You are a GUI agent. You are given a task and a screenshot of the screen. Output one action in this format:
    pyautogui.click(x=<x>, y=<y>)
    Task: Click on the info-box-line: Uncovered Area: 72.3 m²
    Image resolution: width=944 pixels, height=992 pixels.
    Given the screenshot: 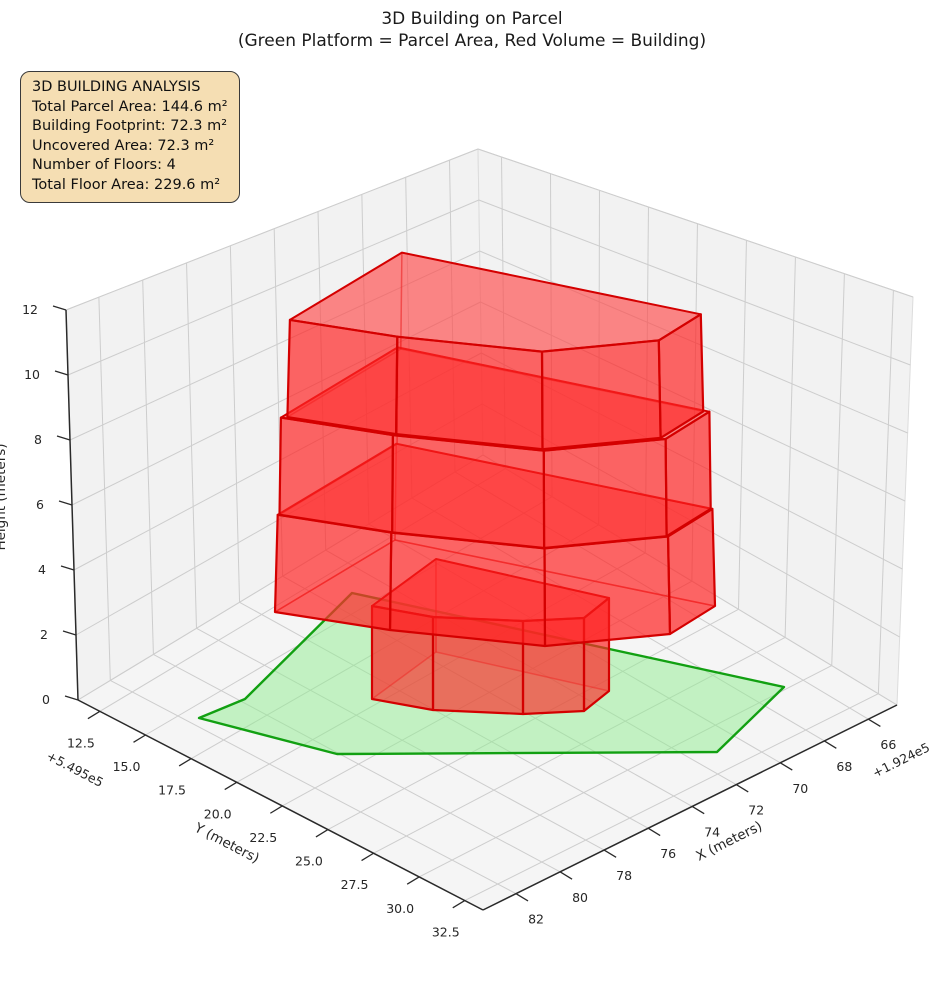 What is the action you would take?
    pyautogui.click(x=123, y=145)
    